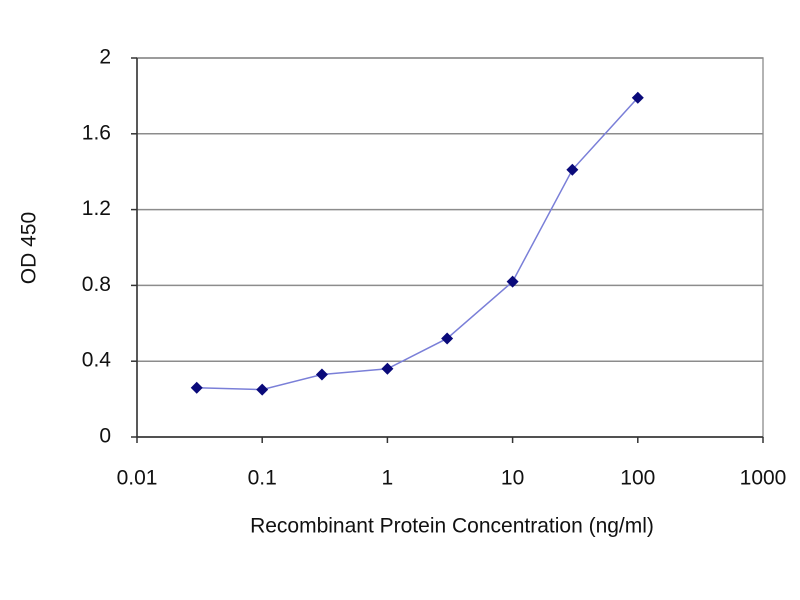 This screenshot has width=800, height=600. I want to click on x-tick-label: 100, so click(637, 478).